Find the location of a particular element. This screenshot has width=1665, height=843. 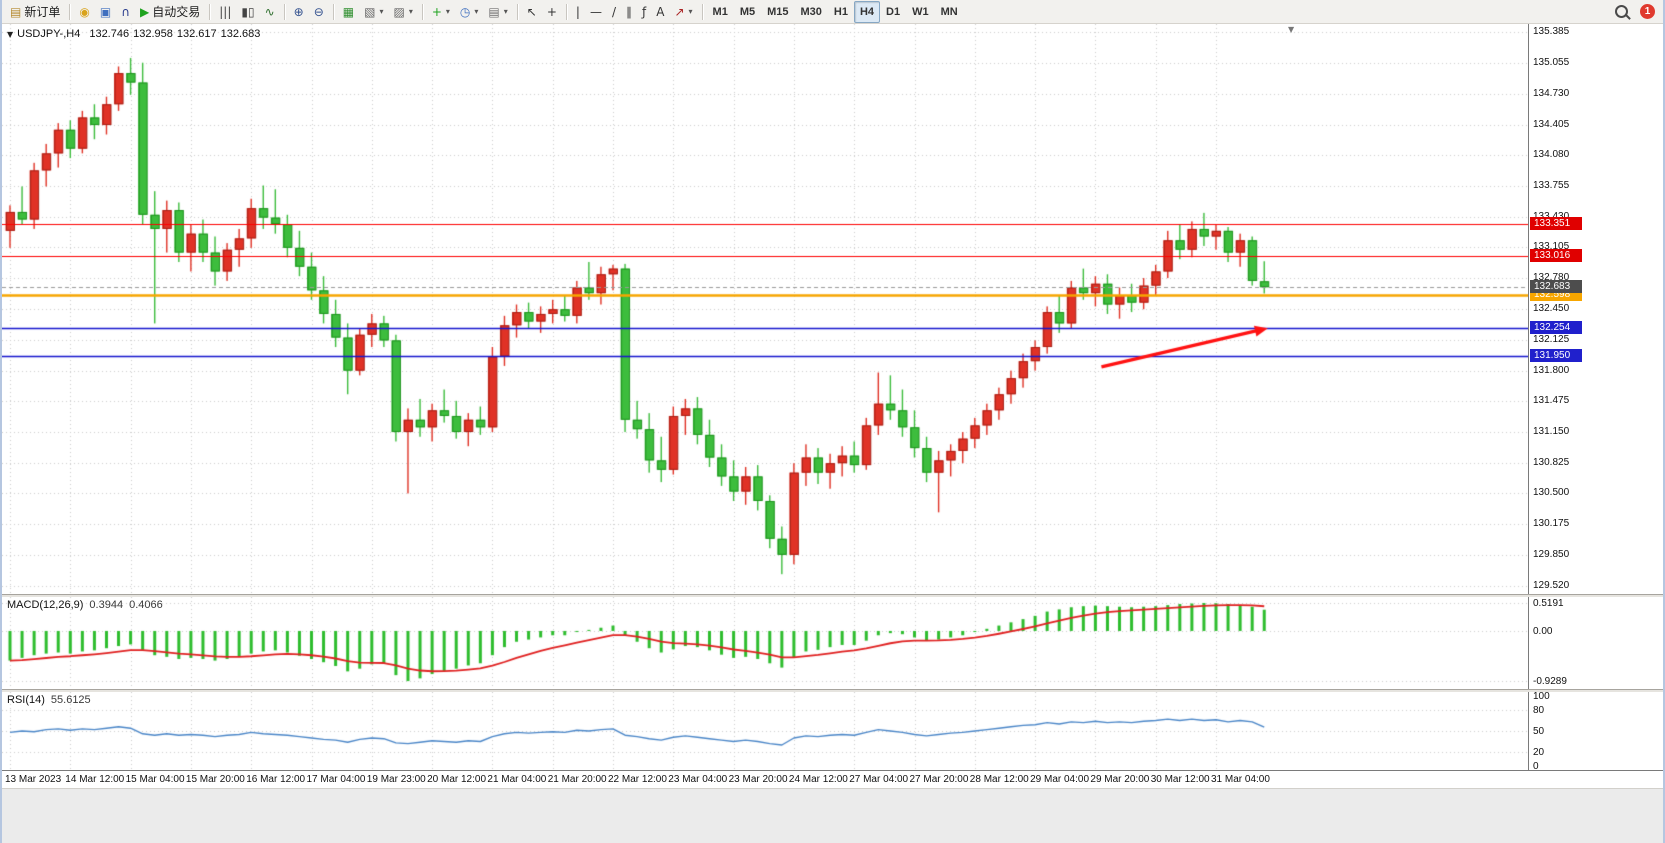

chart-legend: ▼ USDJPY-,H4 132.746 132.958 132.617 132.683 is located at coordinates (135, 34).